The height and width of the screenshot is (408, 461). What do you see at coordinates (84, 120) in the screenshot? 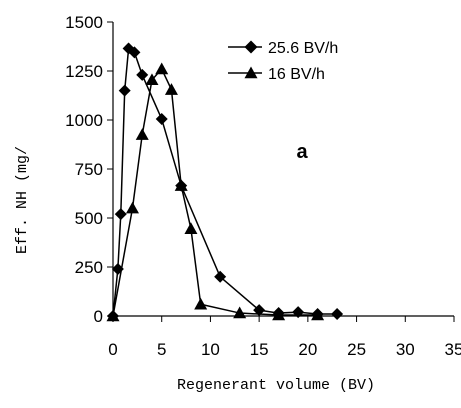
I see `y-tick-label: 1000` at bounding box center [84, 120].